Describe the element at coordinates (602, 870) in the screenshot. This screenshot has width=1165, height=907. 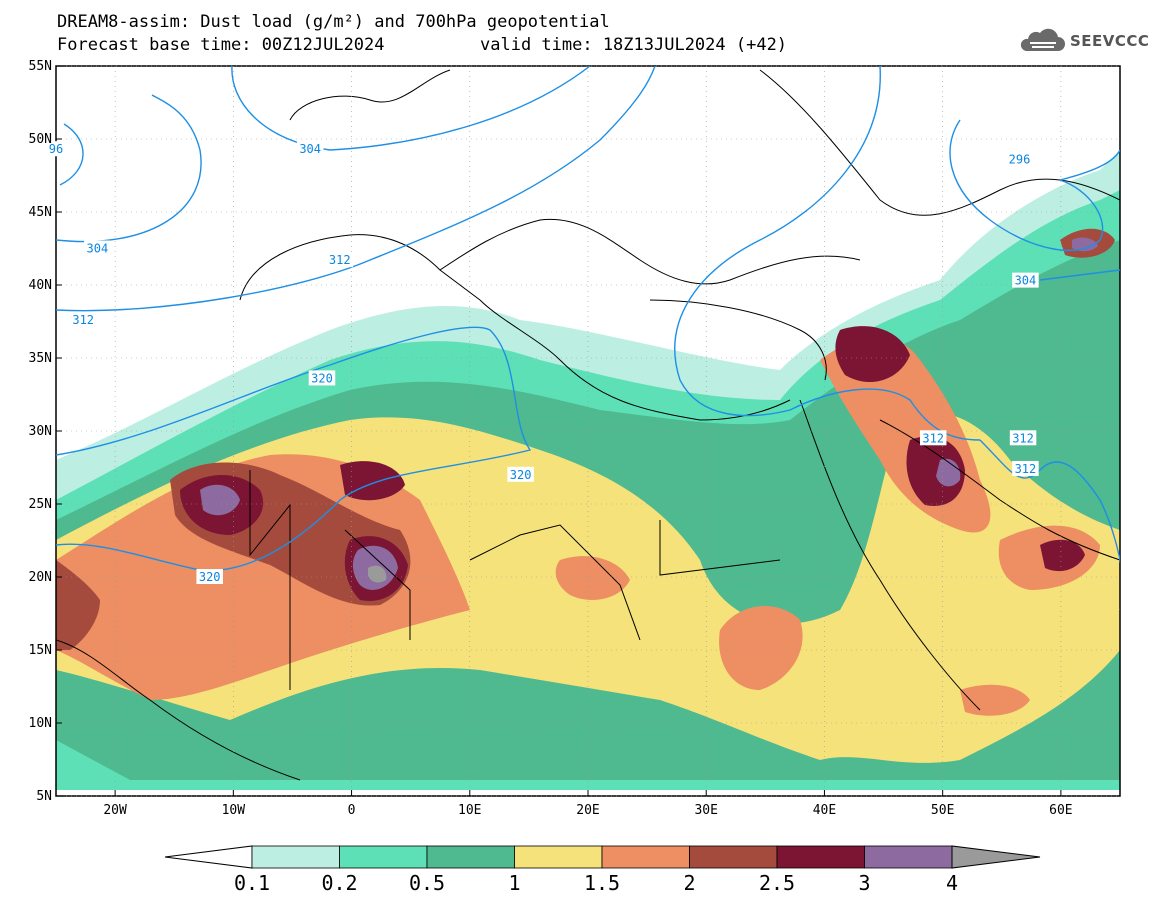
I see `colorbar: 0.1 0.2 0.5 1 1.5 2 2.5 3 4` at that location.